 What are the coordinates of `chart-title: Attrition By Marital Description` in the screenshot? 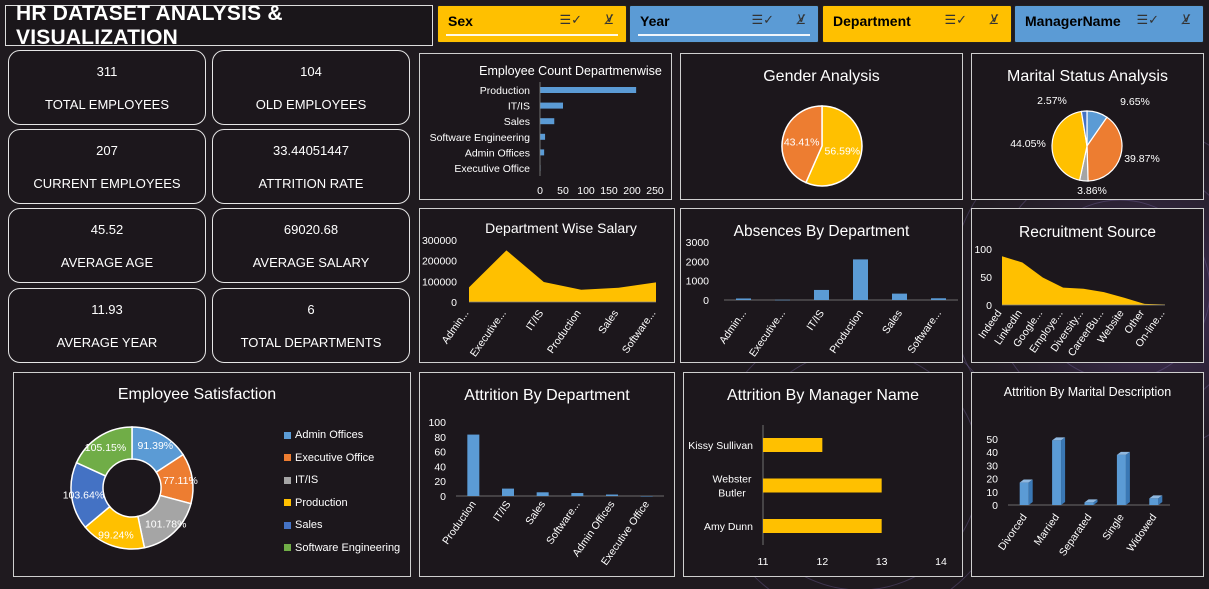 It's located at (1087, 392).